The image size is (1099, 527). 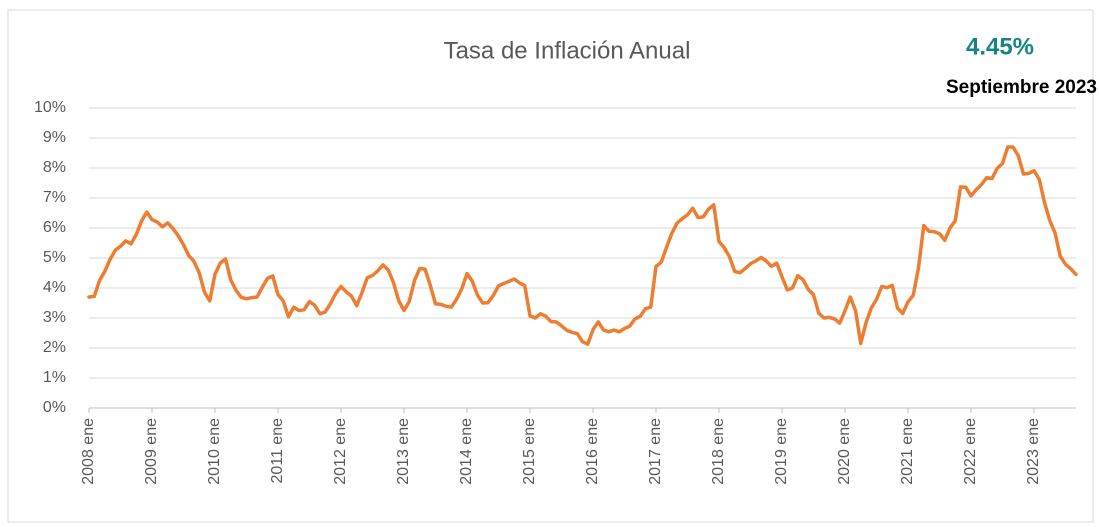 What do you see at coordinates (54, 197) in the screenshot?
I see `y-tick-label: 7%` at bounding box center [54, 197].